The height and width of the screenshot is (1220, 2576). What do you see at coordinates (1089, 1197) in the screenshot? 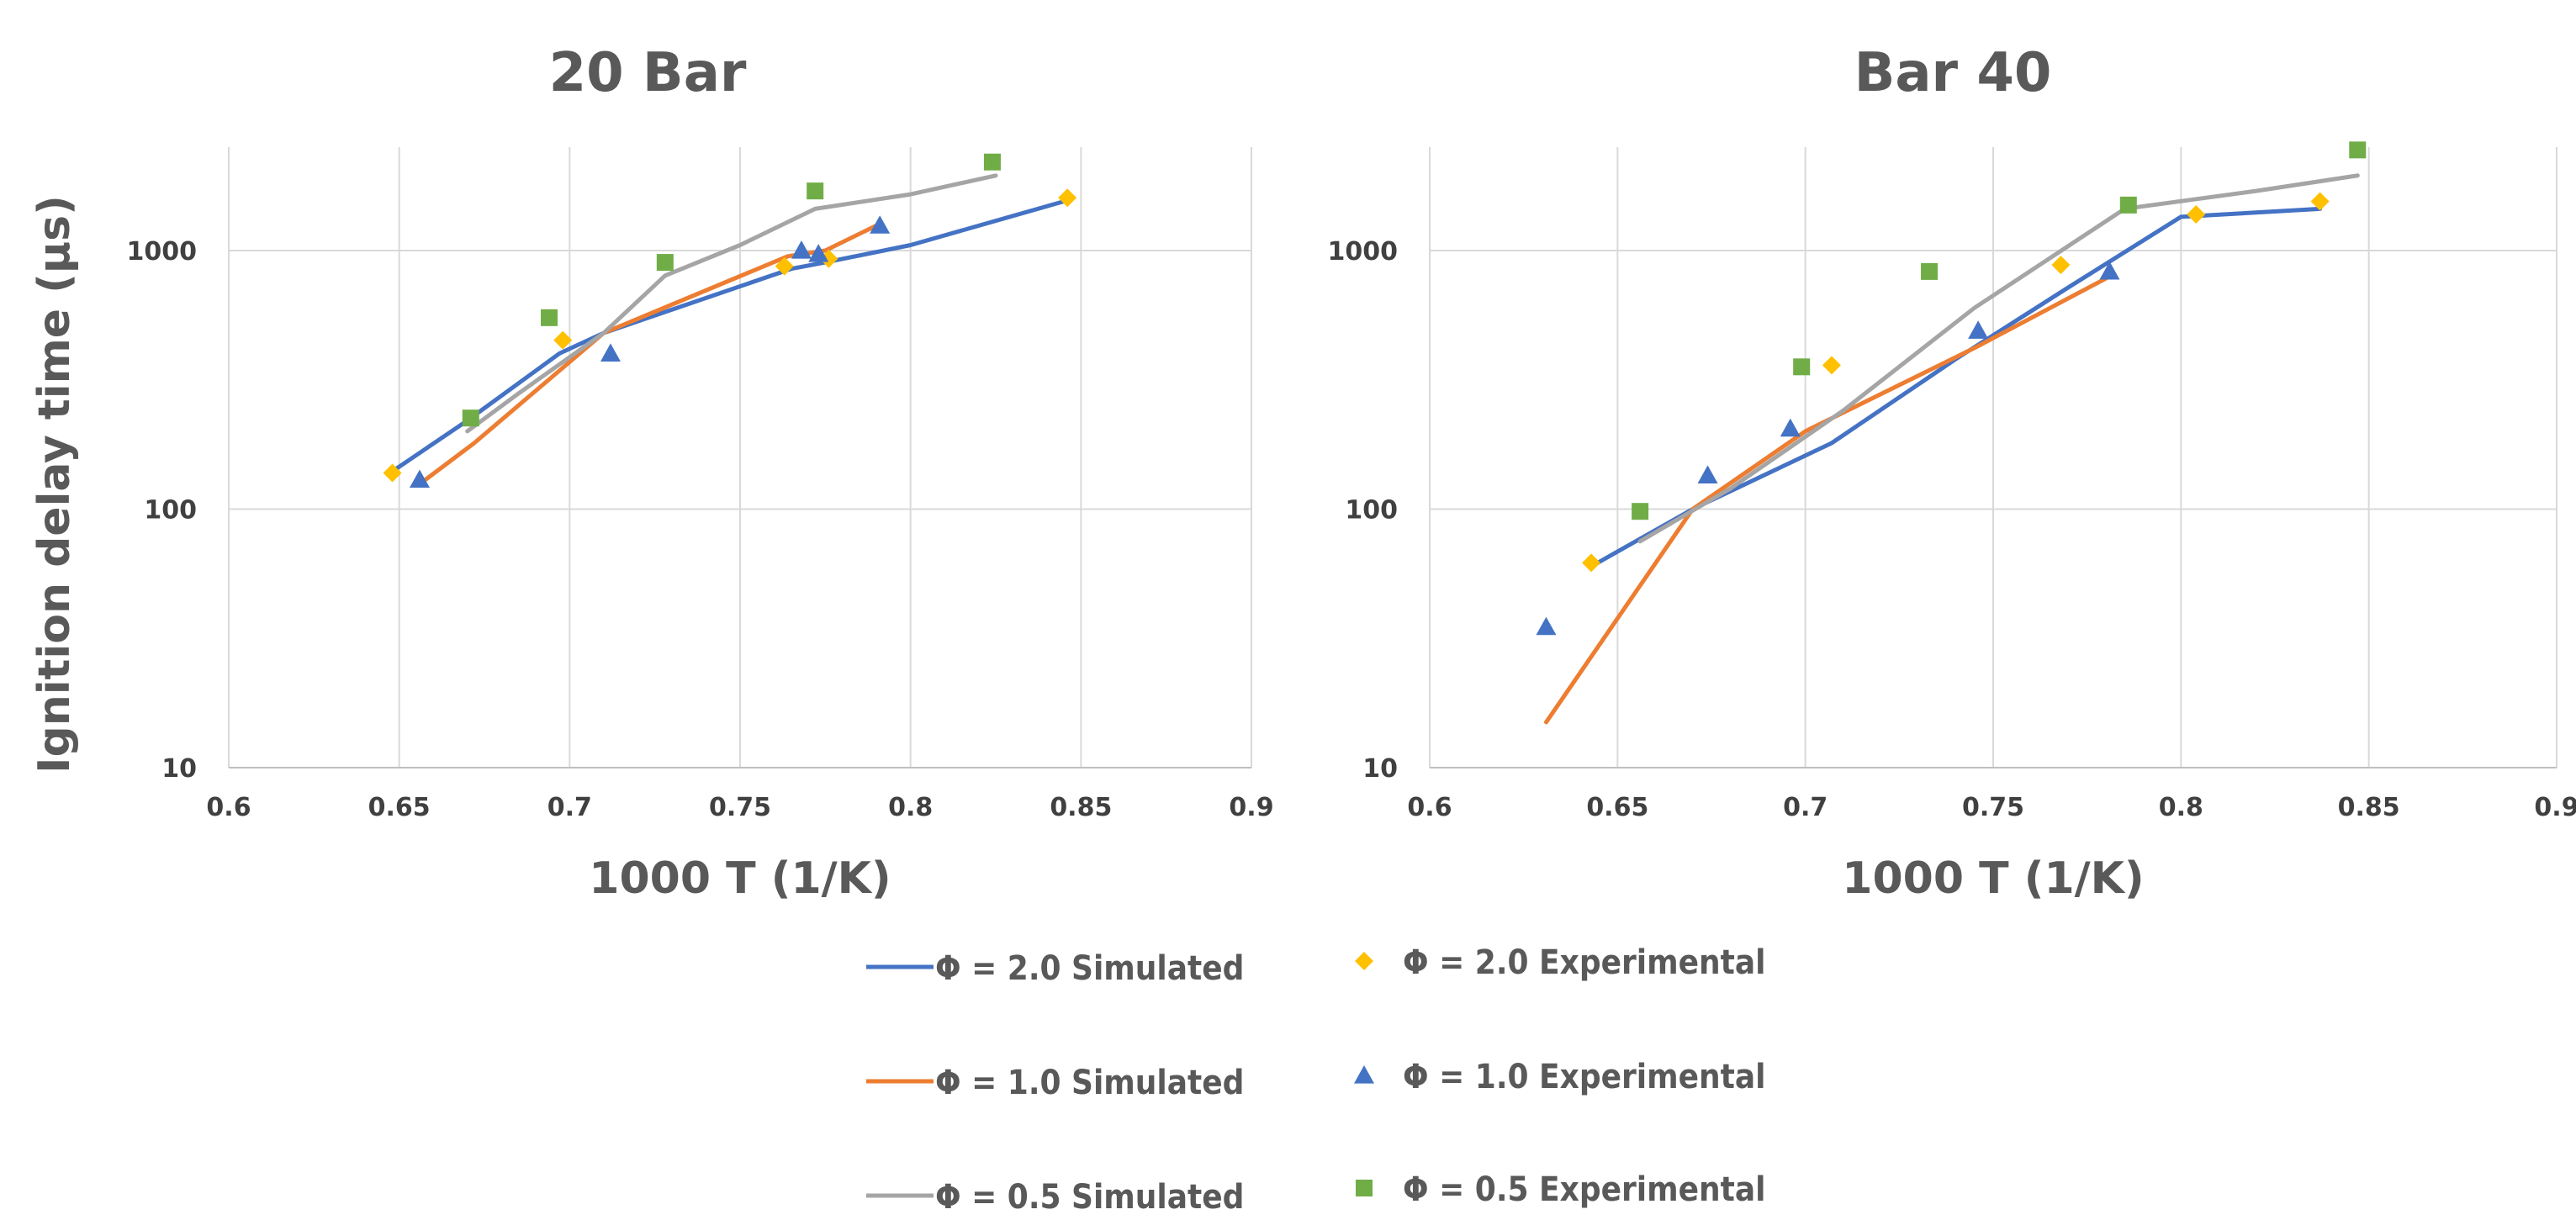
I see `legend-label: Φ = 0.5 Simulated` at bounding box center [1089, 1197].